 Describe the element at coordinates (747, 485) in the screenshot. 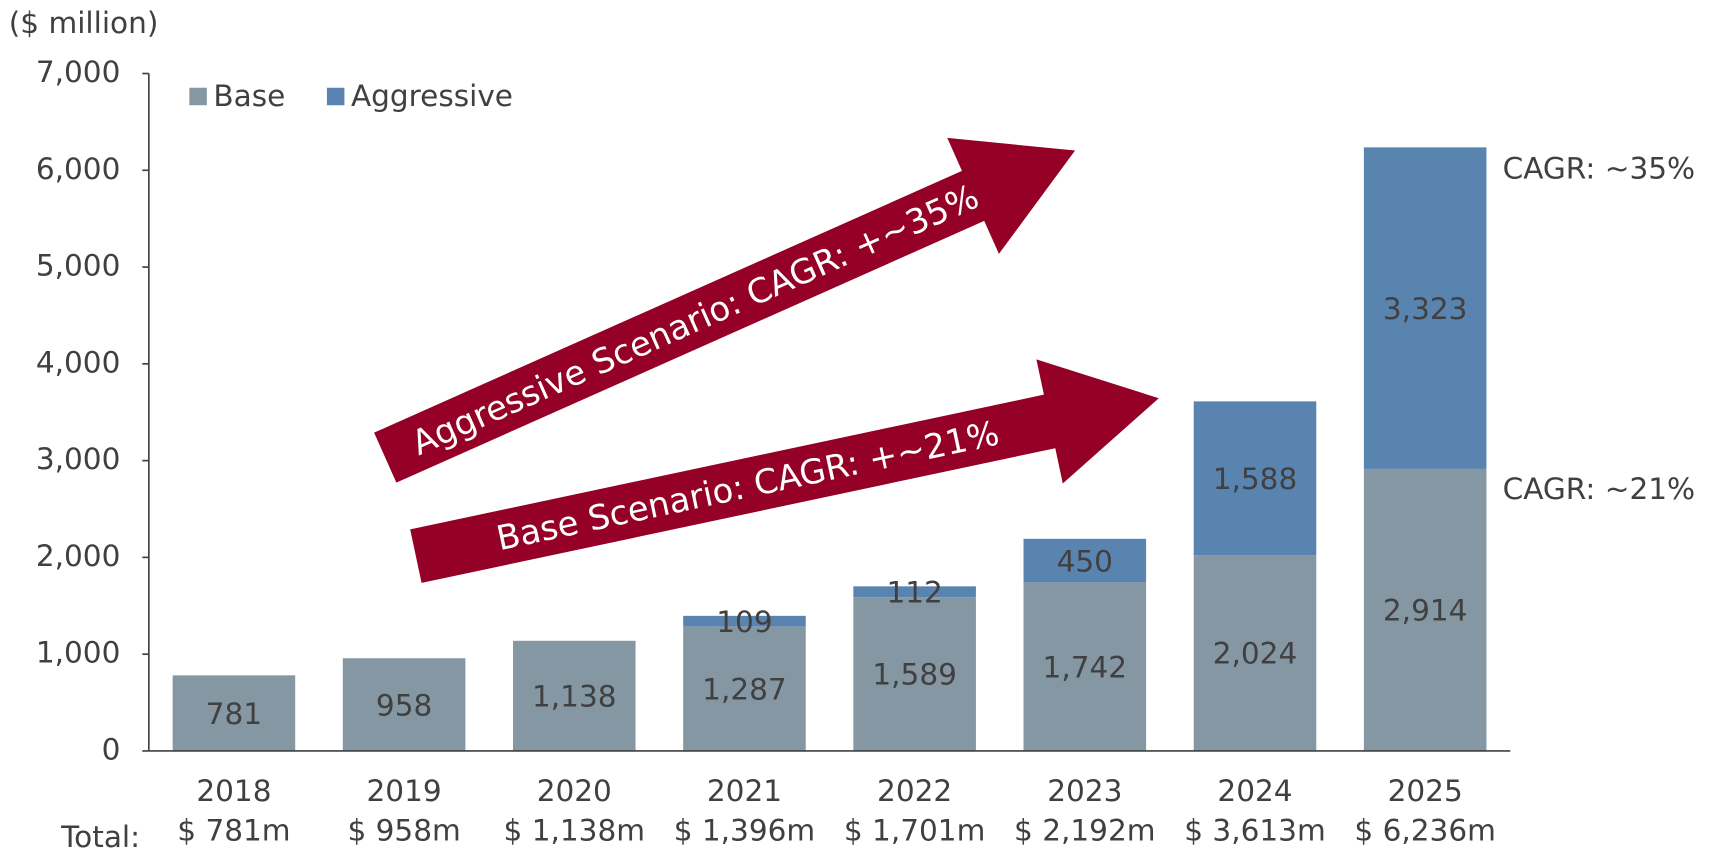

I see `arrow-label: Base Scenario: CAGR: +~21%` at that location.